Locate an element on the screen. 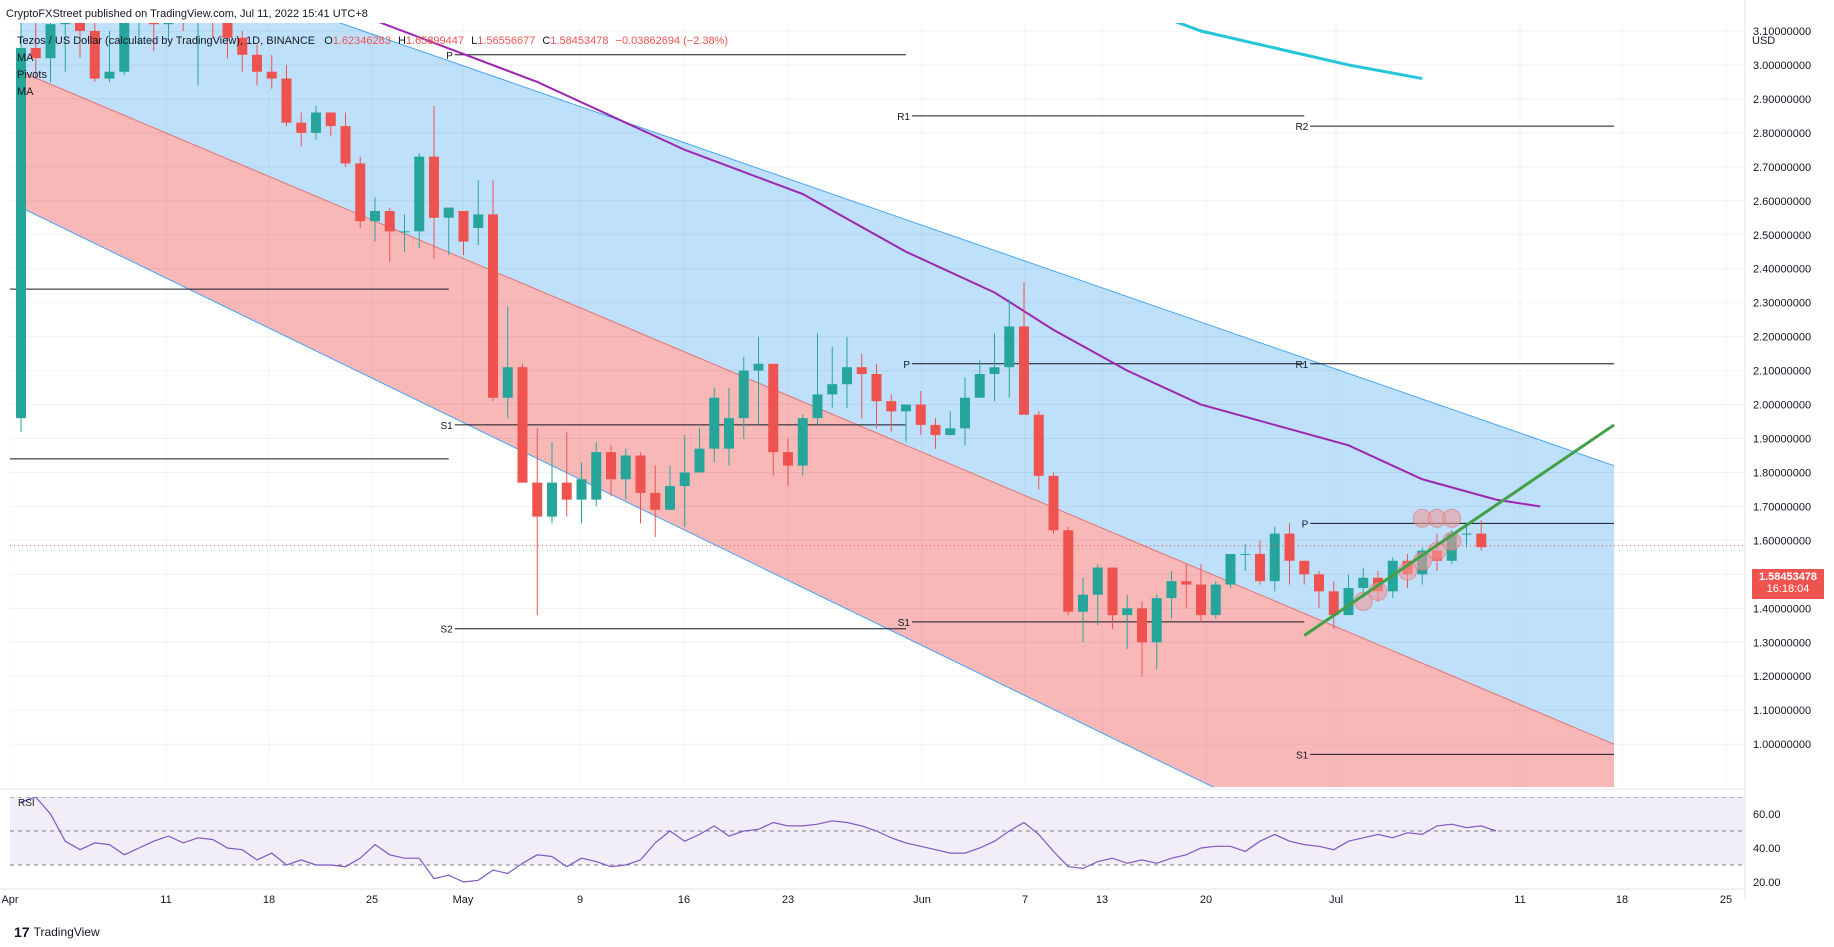 This screenshot has width=1834, height=947. price-tick-label: 2.30000000 is located at coordinates (1782, 304).